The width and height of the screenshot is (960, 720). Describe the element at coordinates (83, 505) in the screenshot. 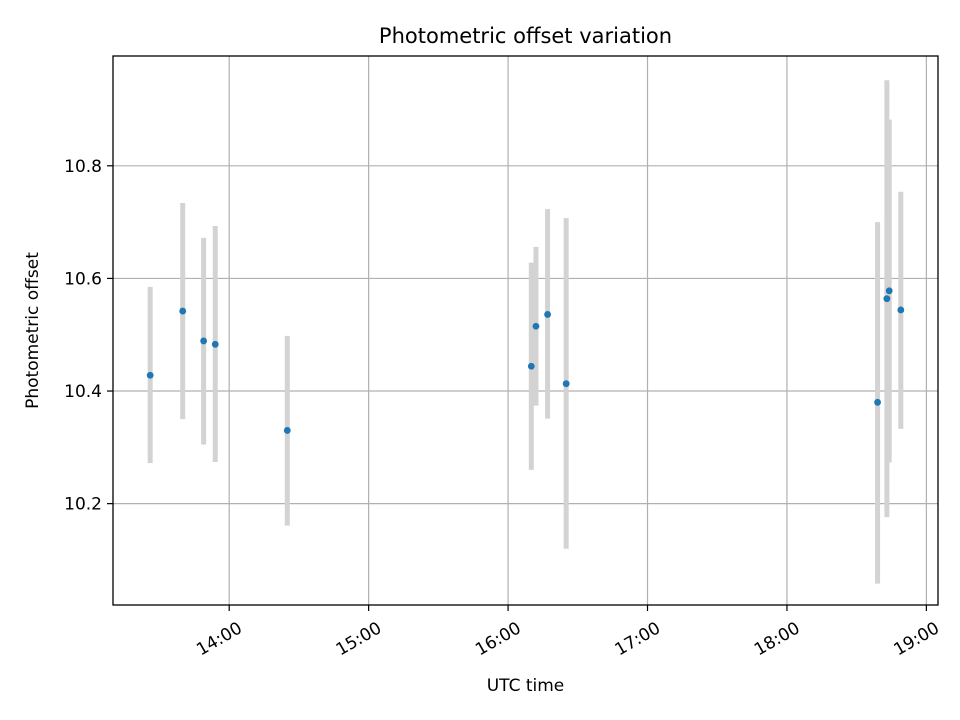

I see `y-tick-label: 10.2` at that location.